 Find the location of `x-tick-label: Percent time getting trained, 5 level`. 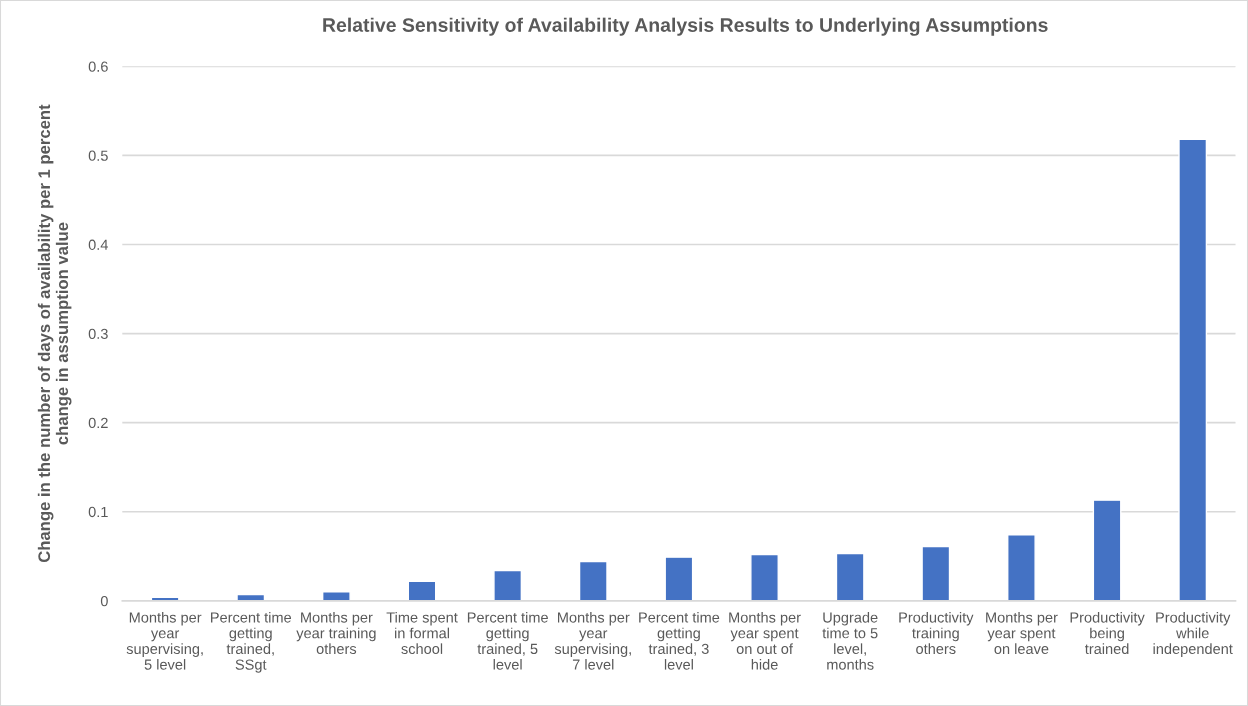

x-tick-label: Percent time getting trained, 5 level is located at coordinates (507, 640).